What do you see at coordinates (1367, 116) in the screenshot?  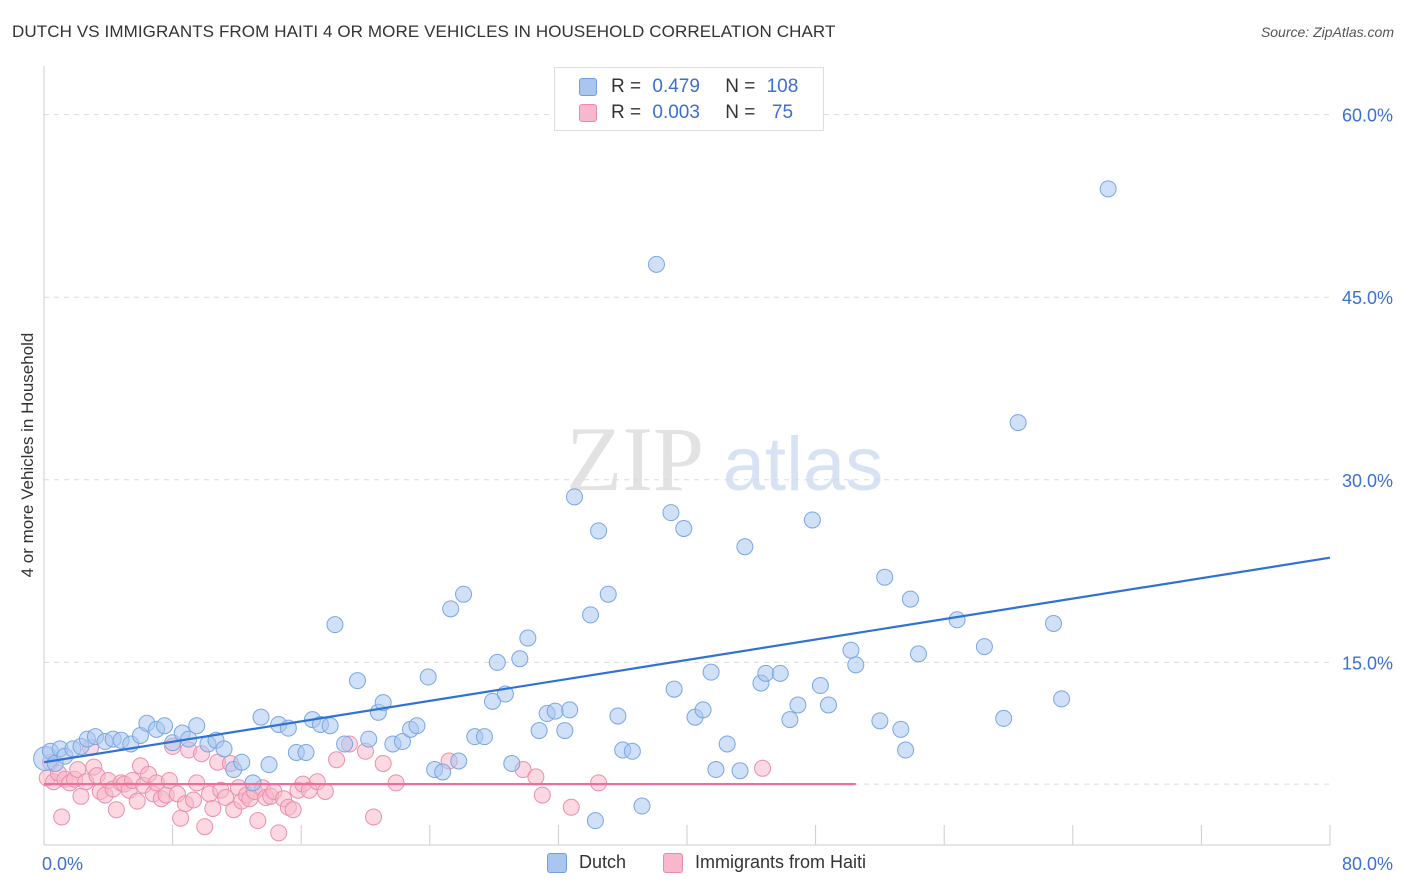 I see `y-tick-label: 60.0%` at bounding box center [1367, 116].